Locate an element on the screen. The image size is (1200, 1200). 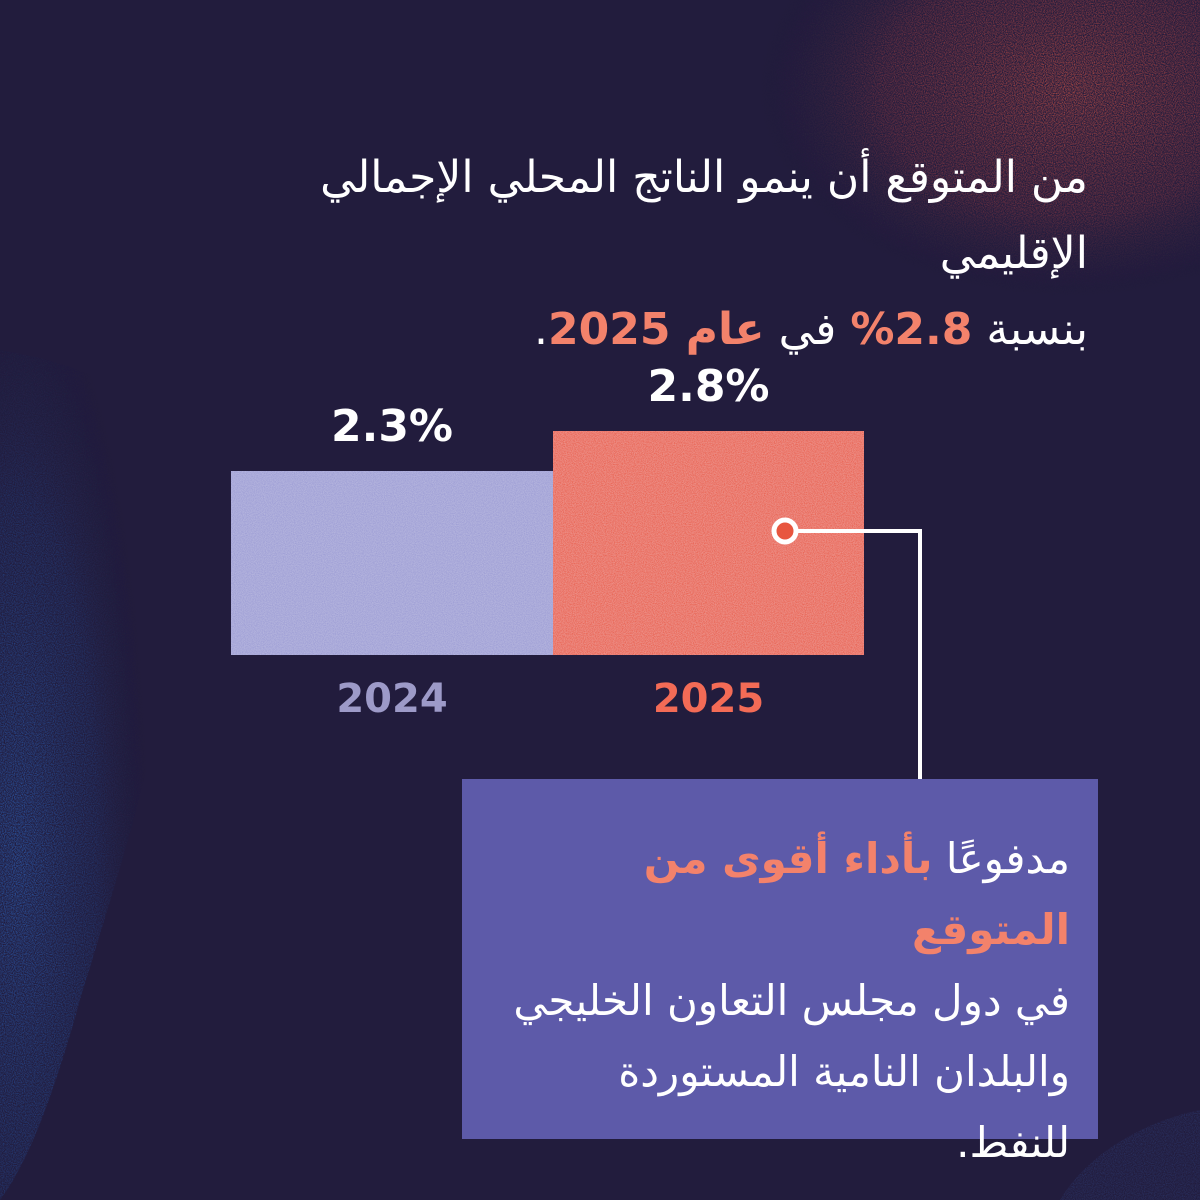
callout-line-4: للنفط. is located at coordinates (1013, 1142).